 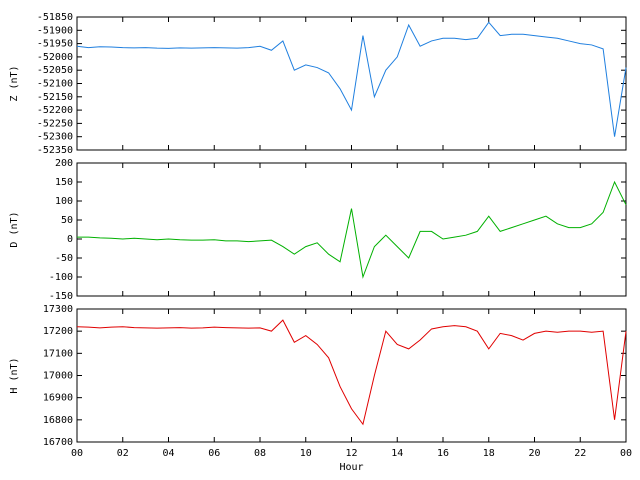 I want to click on x-tick-label: 22, so click(x=580, y=453).